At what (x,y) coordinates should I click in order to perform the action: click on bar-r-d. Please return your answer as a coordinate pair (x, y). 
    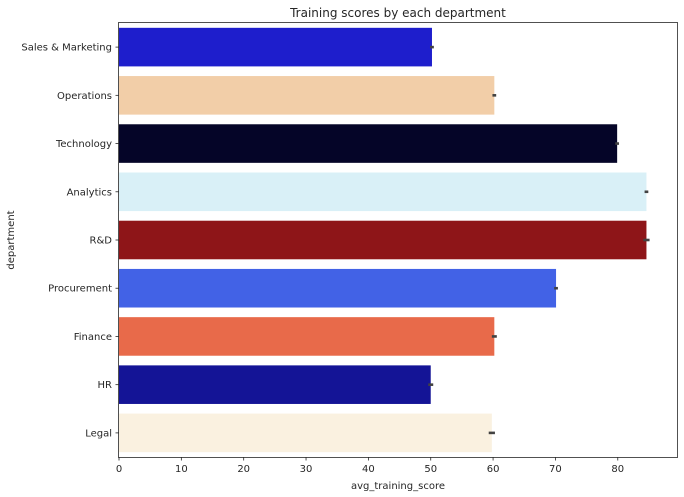
    Looking at the image, I should click on (383, 240).